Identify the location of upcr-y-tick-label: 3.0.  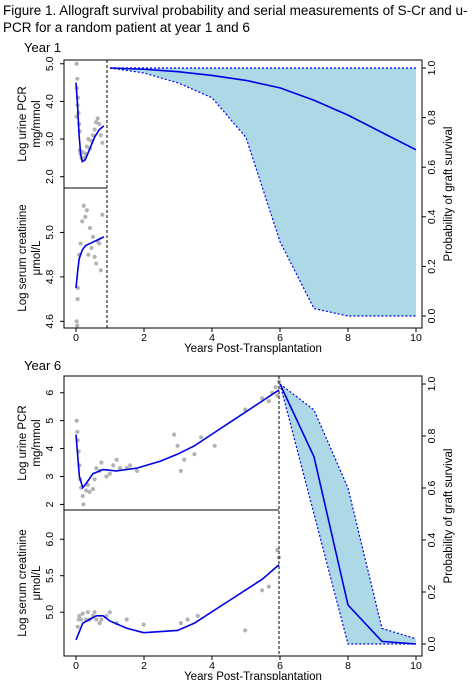
(50, 139).